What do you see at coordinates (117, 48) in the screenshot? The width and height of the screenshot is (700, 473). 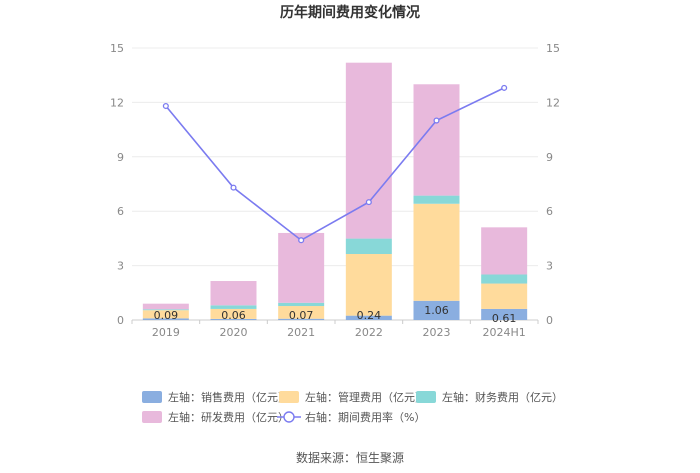 I see `left-tick-label: 15` at bounding box center [117, 48].